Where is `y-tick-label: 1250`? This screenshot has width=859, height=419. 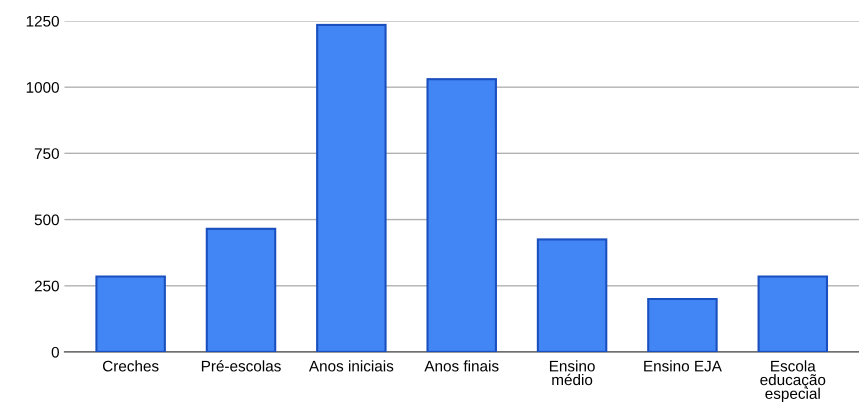
y-tick-label: 1250 is located at coordinates (42, 21).